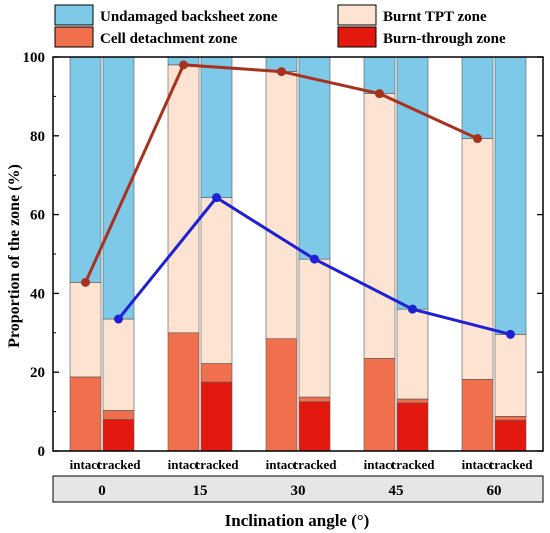 Image resolution: width=550 pixels, height=533 pixels. Describe the element at coordinates (183, 392) in the screenshot. I see `bar-segment-cell-detachment-15-intact` at that location.